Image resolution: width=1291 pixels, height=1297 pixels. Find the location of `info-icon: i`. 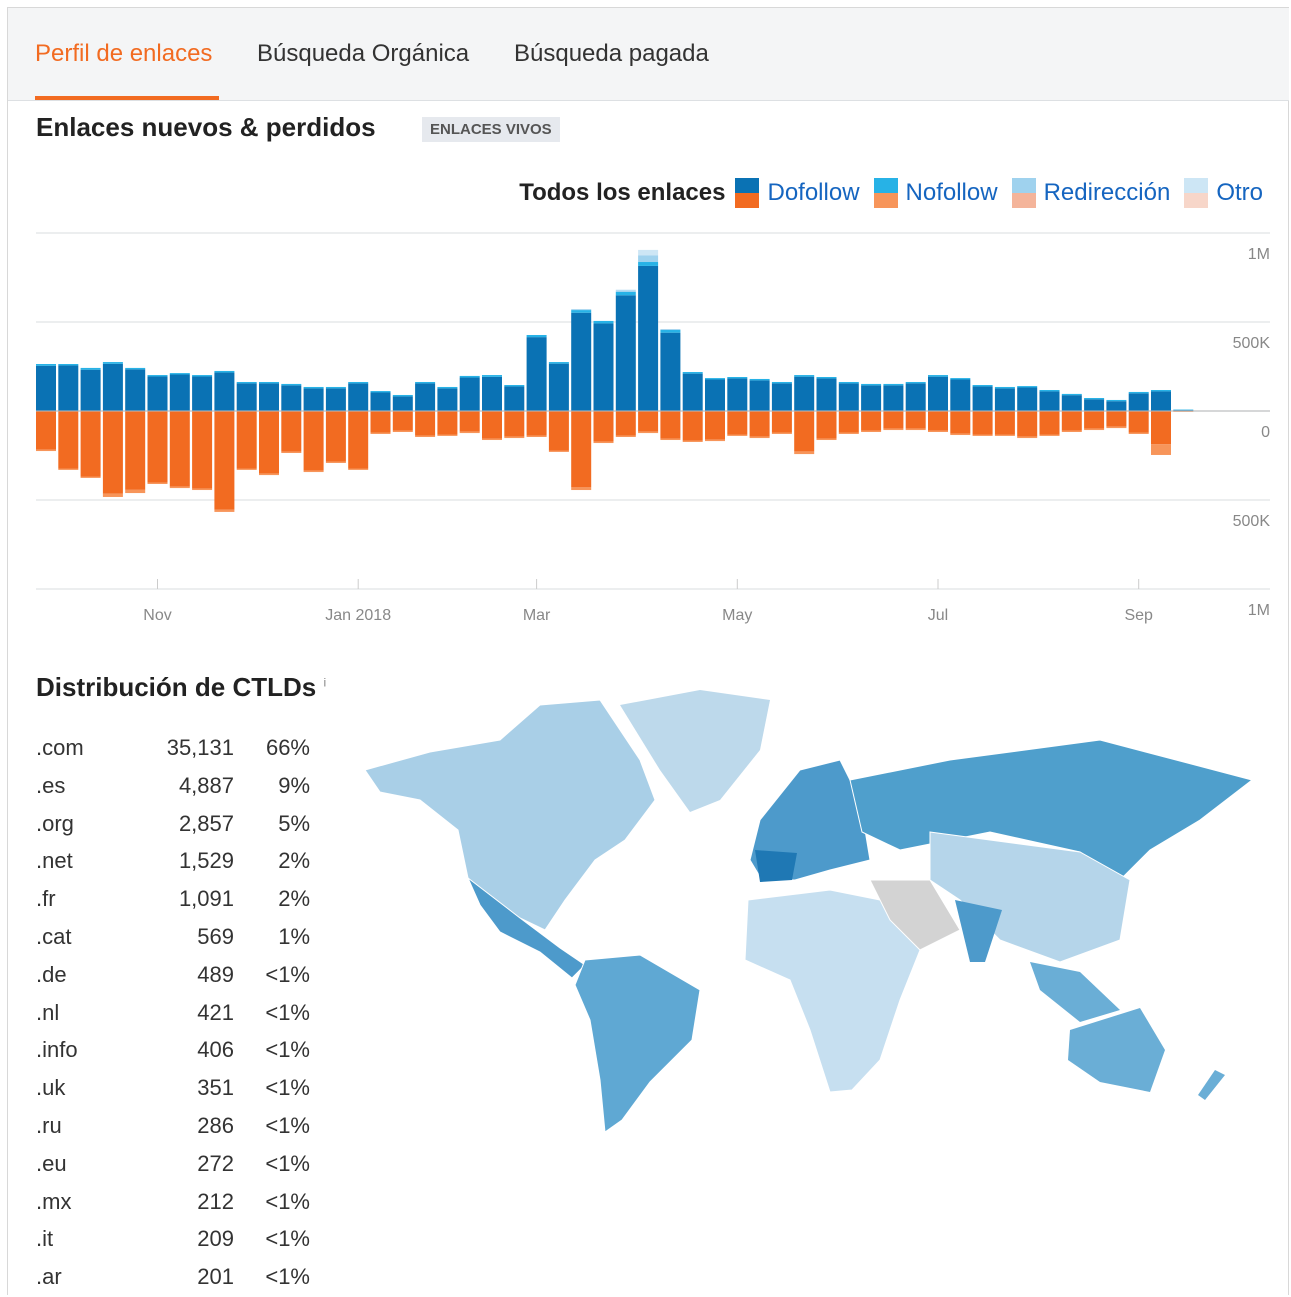

info-icon: i is located at coordinates (325, 682).